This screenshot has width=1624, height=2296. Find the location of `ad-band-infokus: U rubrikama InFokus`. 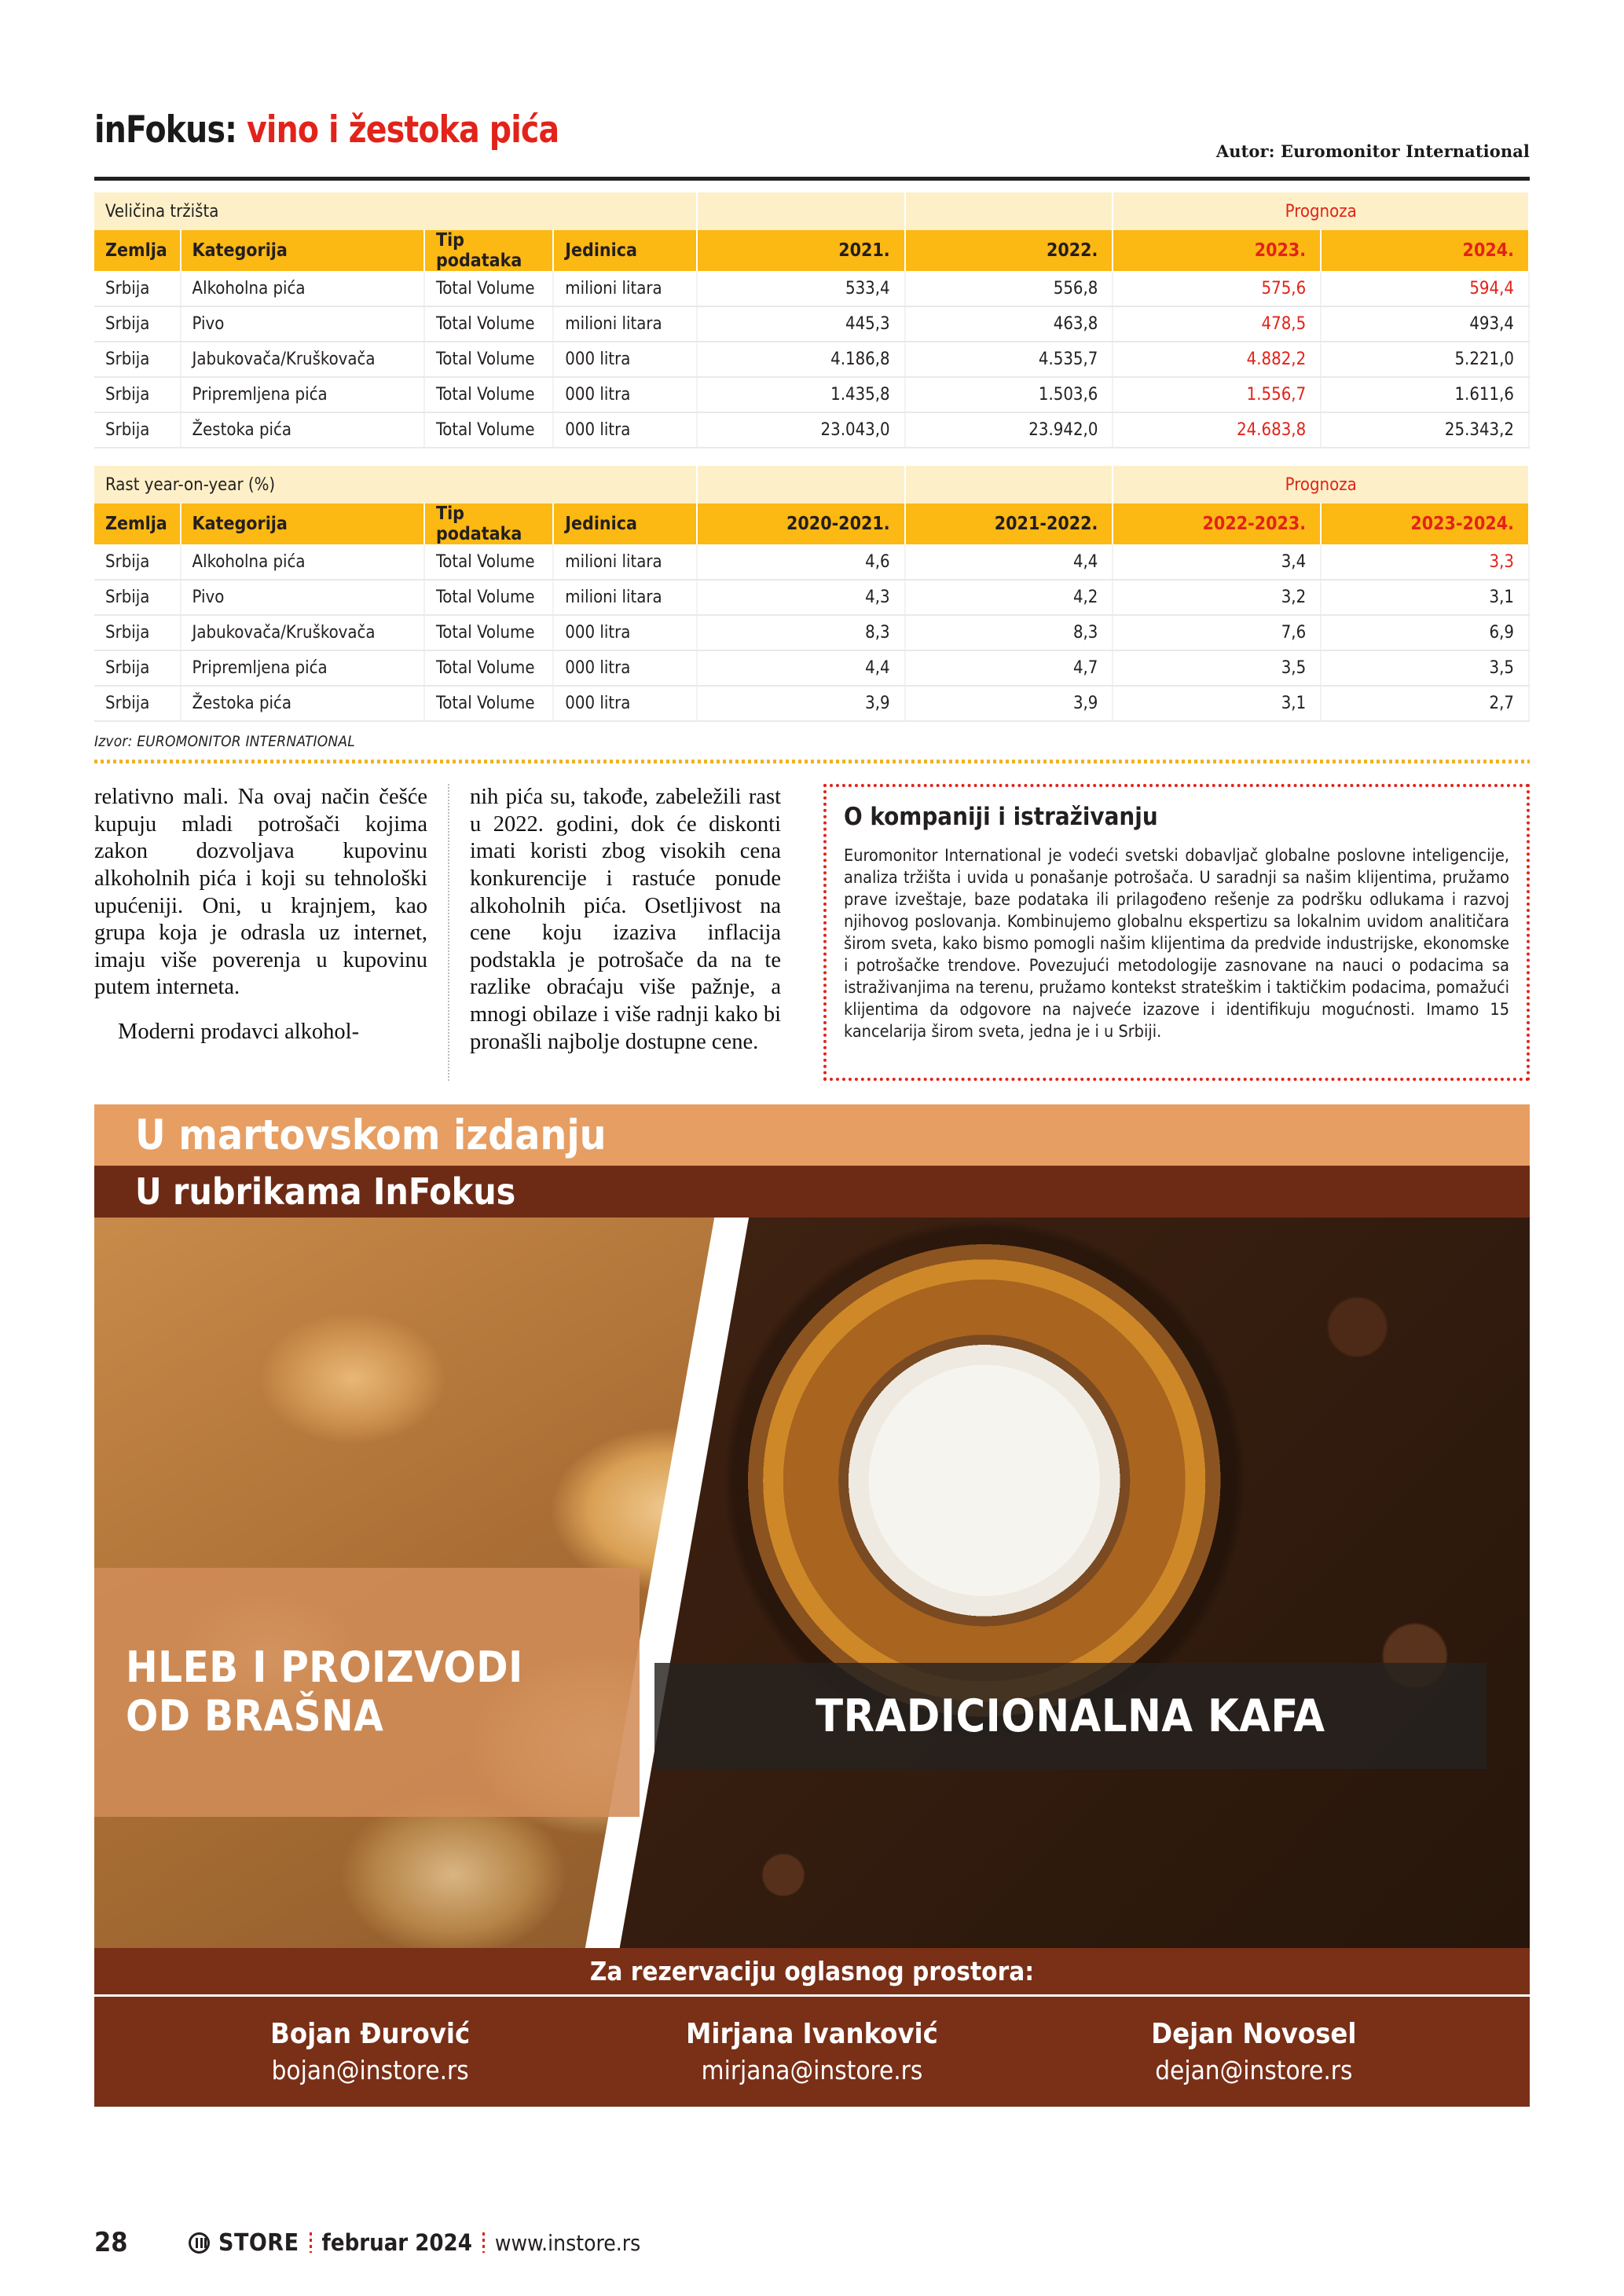

ad-band-infokus: U rubrikama InFokus is located at coordinates (812, 1192).